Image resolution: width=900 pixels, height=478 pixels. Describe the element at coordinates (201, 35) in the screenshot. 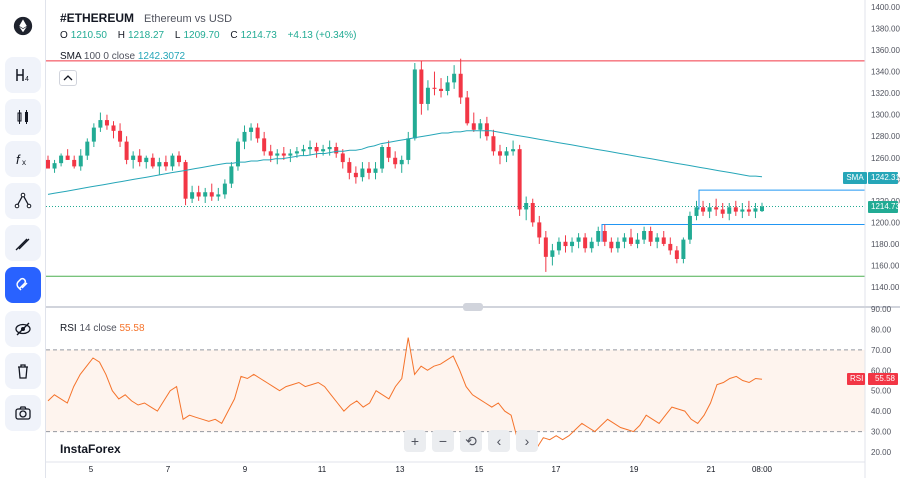

I see `low-value: 1209.70` at that location.